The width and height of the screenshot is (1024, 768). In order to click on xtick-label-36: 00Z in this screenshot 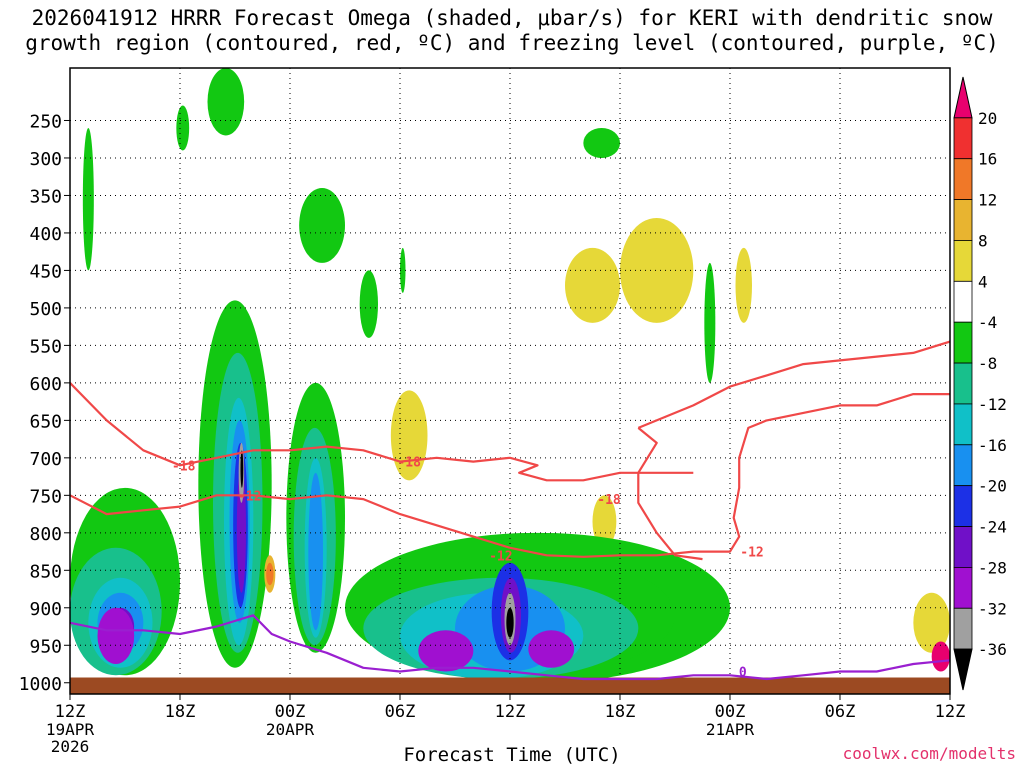, I will do `click(730, 712)`.